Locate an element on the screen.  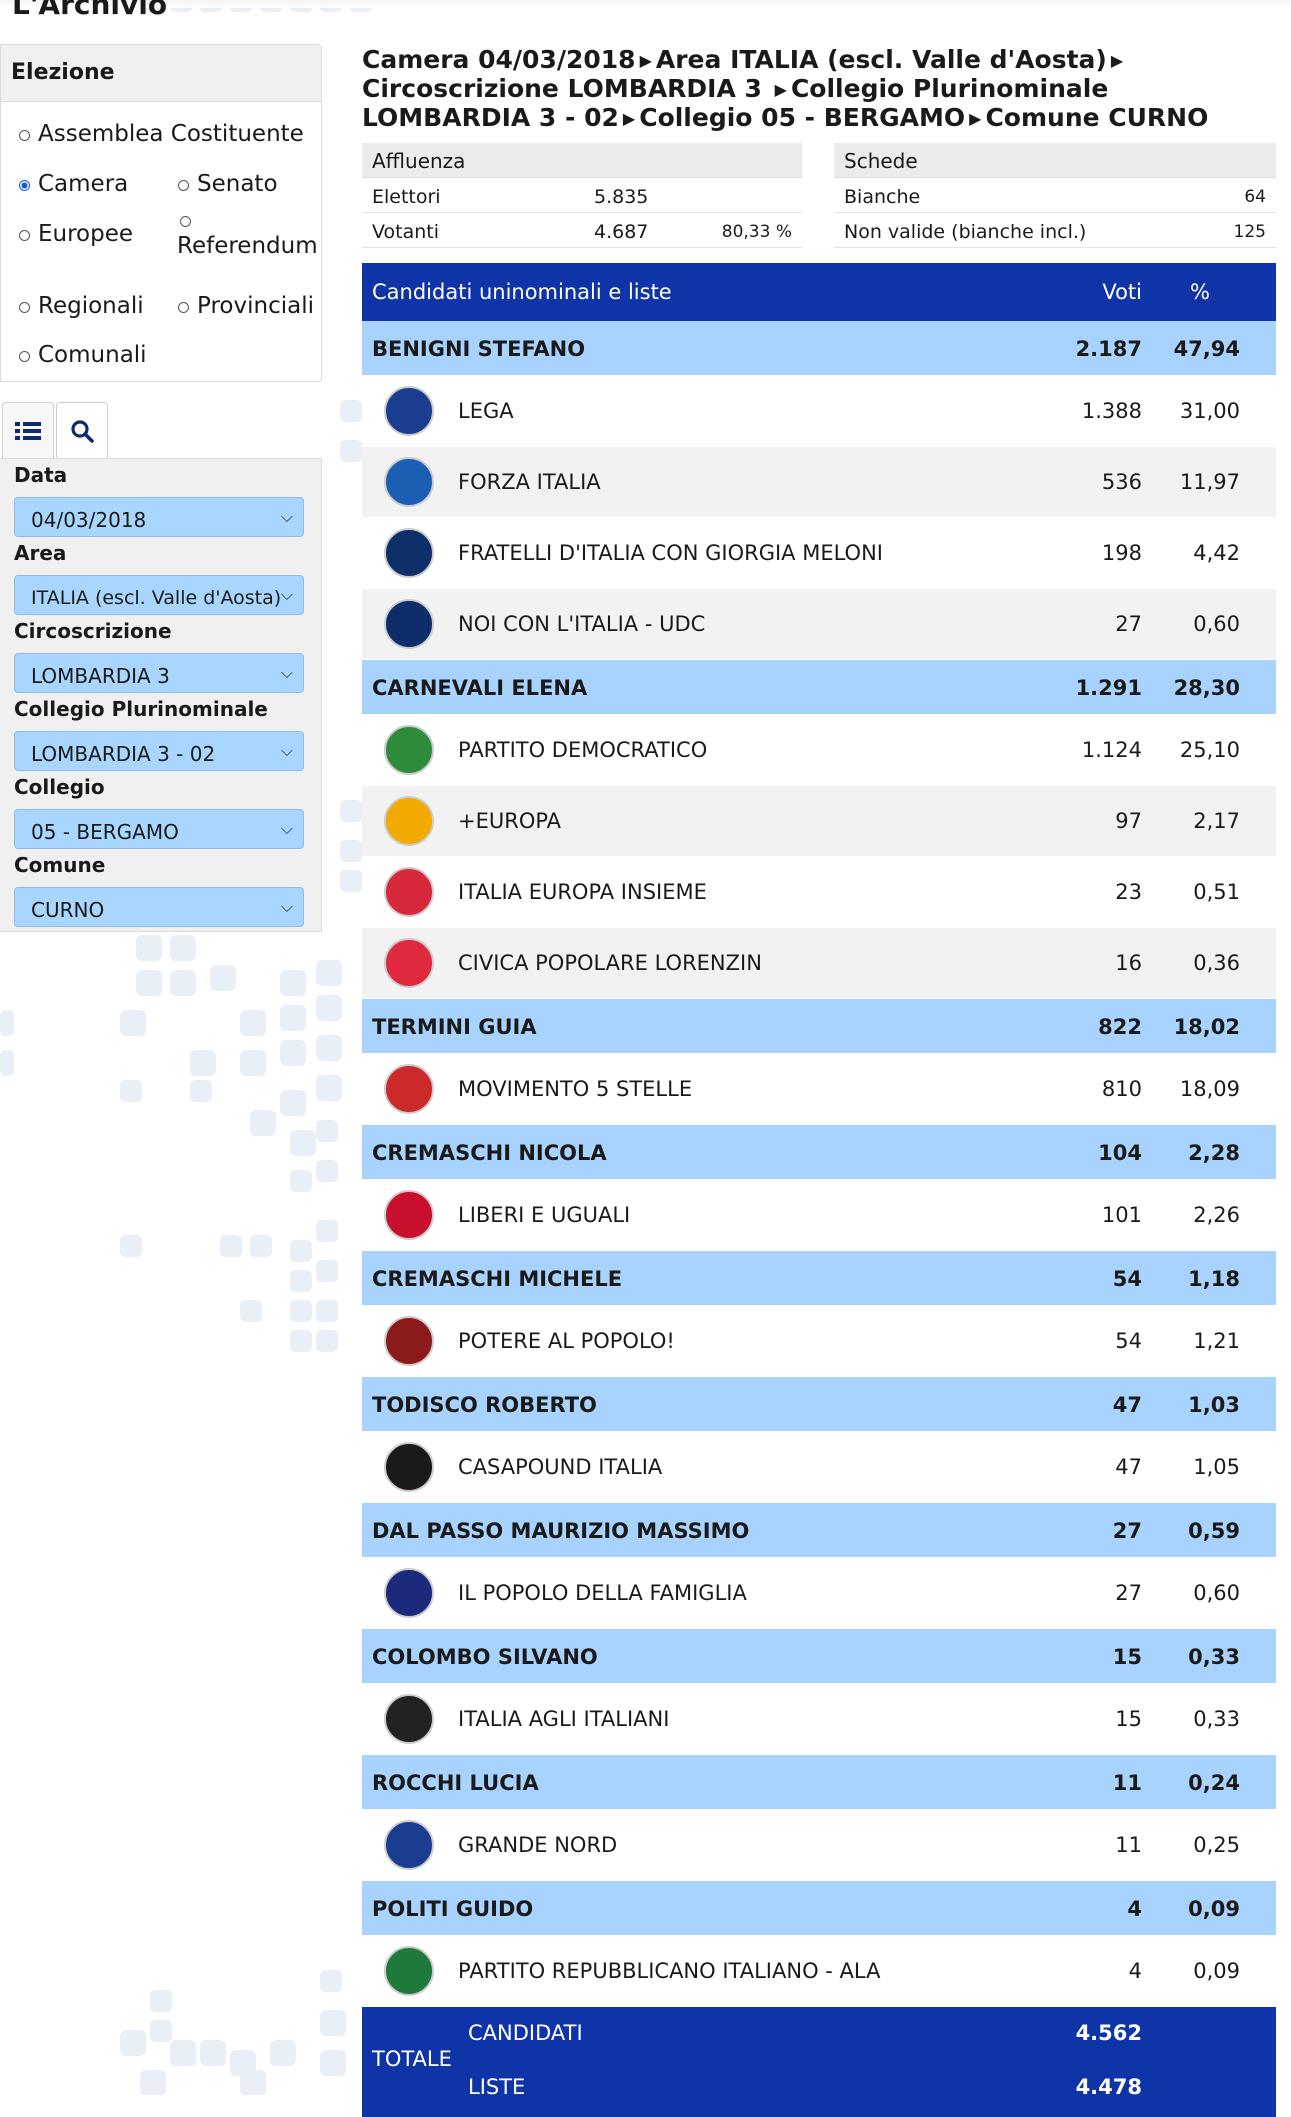
breadcrumb-item: Collegio Plurinominale LOMBARDIA 3 - 02 is located at coordinates (735, 103).